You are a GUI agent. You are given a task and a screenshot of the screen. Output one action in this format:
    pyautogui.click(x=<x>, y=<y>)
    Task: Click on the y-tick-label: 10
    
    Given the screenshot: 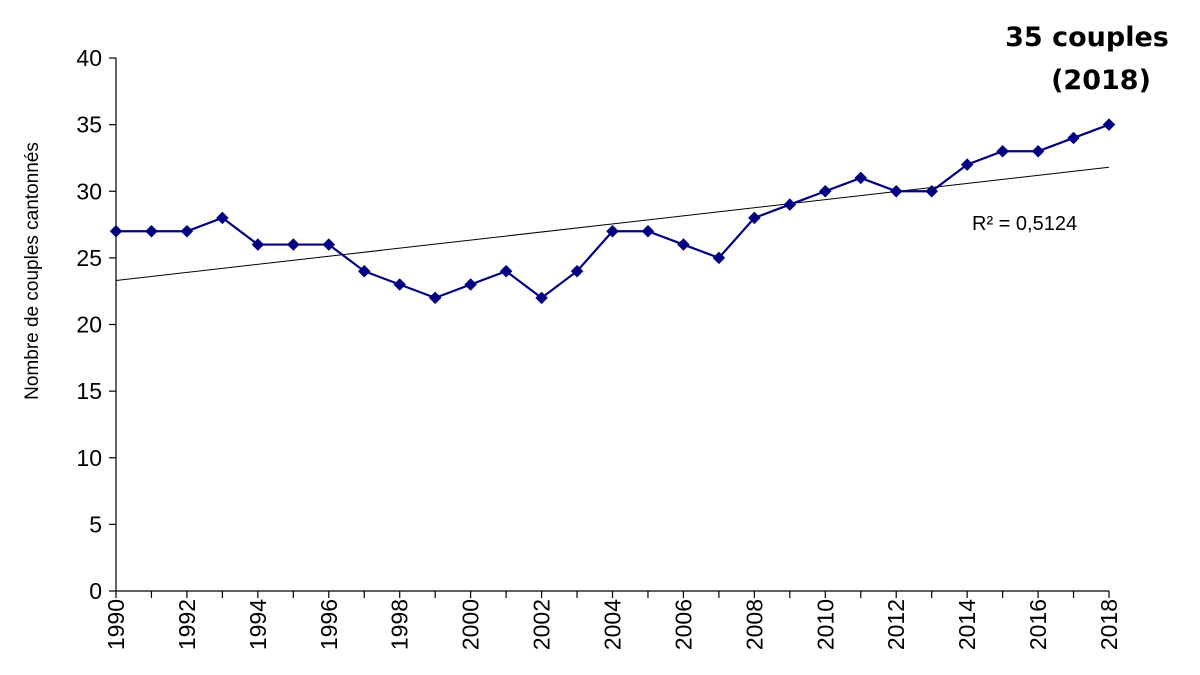 What is the action you would take?
    pyautogui.click(x=89, y=458)
    